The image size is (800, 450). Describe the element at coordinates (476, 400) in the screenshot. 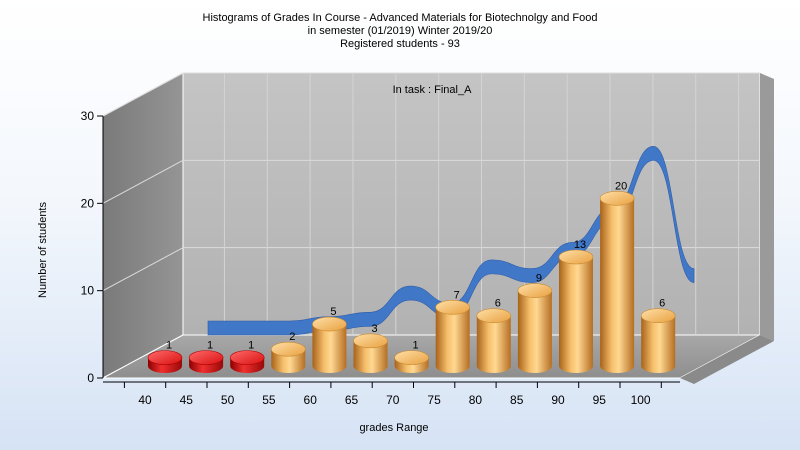

I see `x-tick-label: 80` at that location.